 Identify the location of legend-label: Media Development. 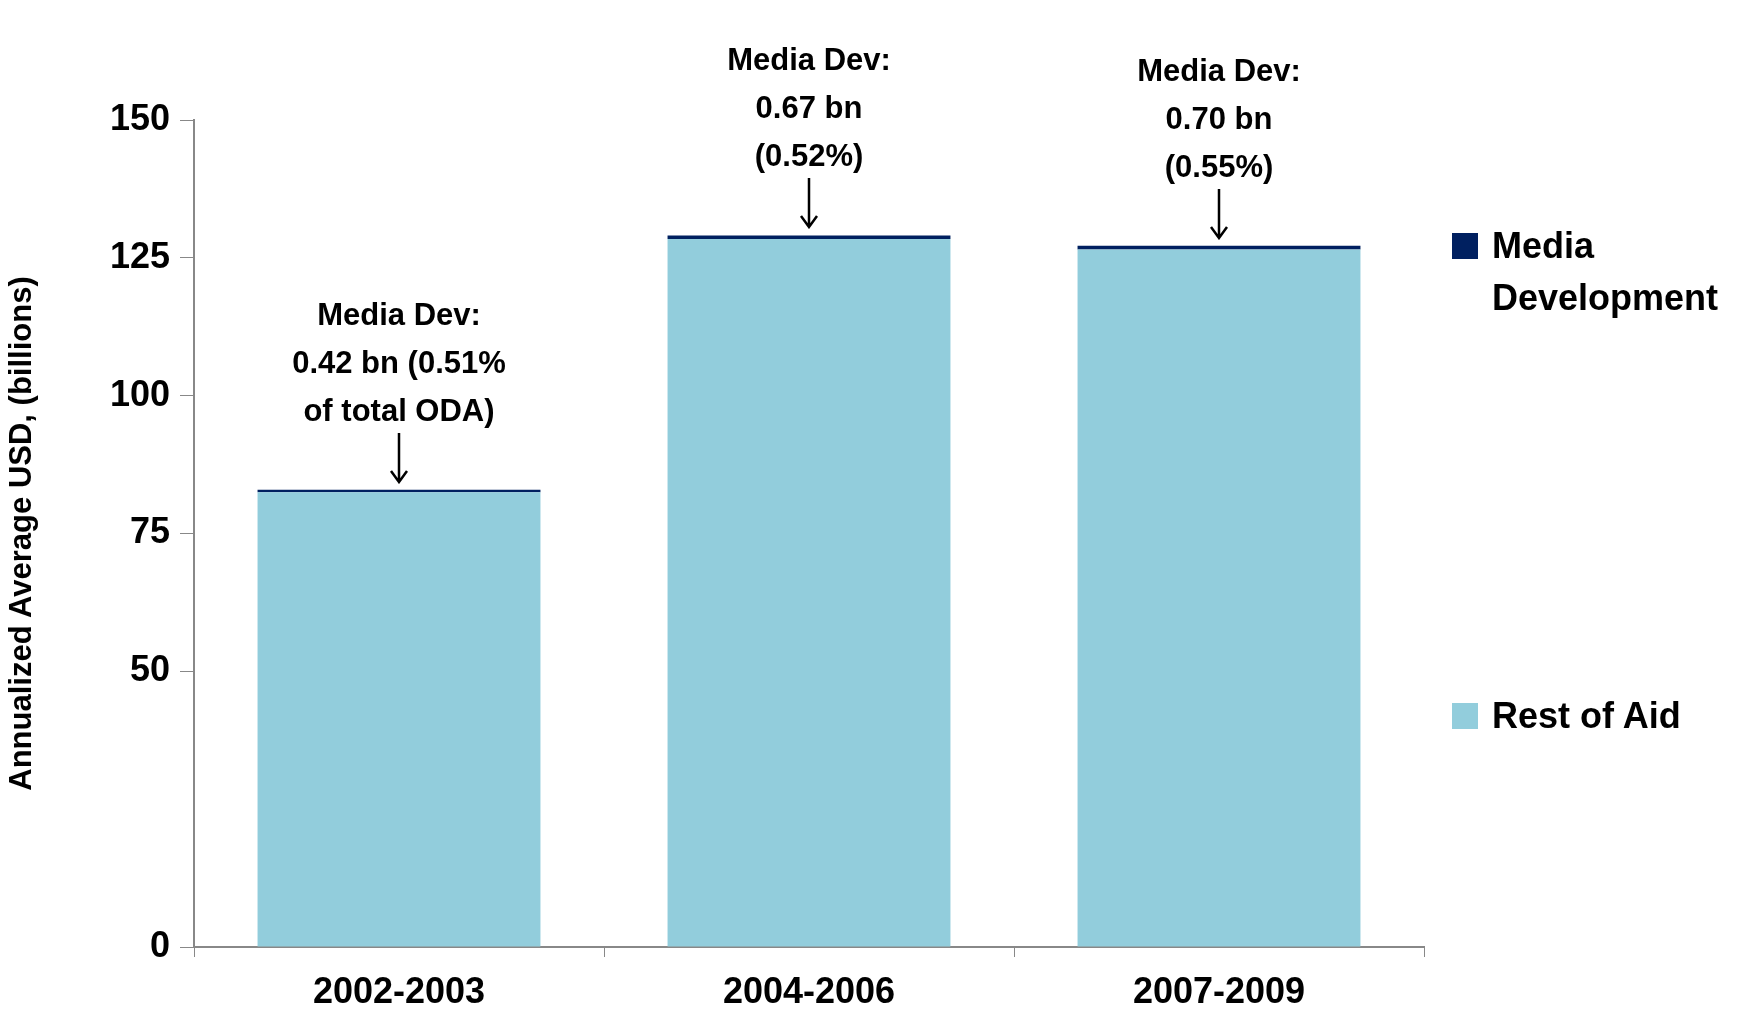
(1606, 272).